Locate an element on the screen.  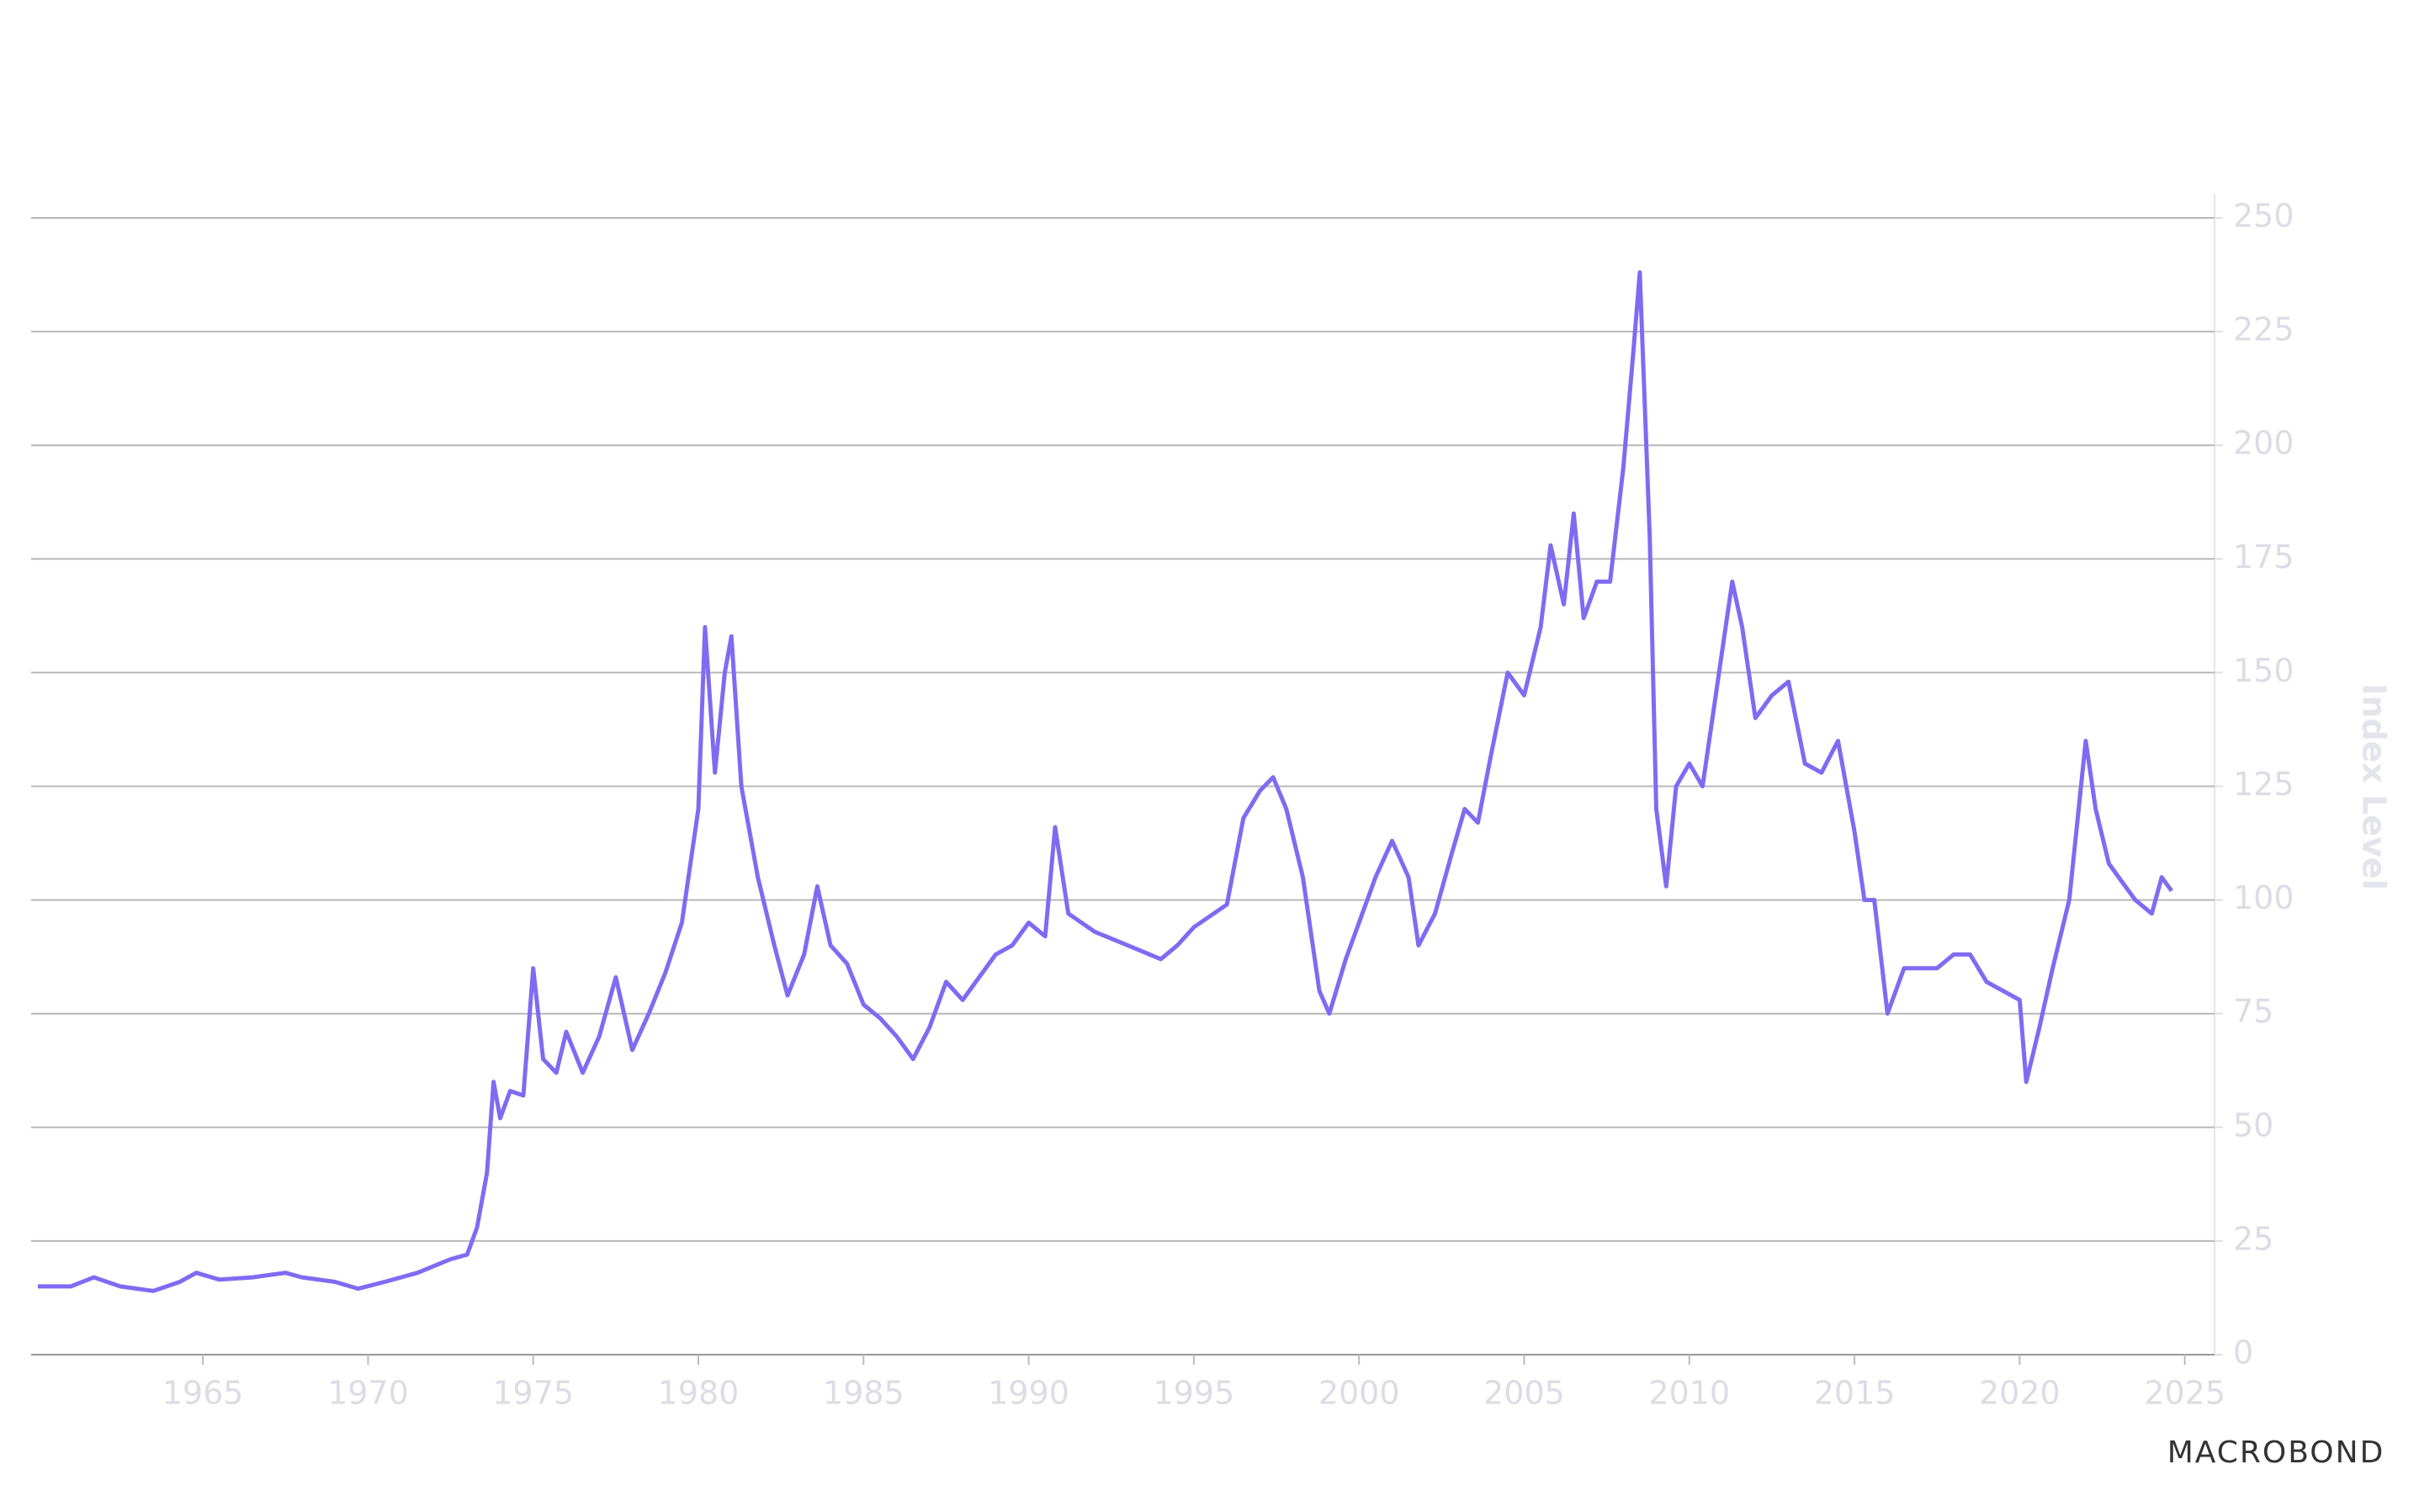
y-tick-label: 0 is located at coordinates (2243, 1352).